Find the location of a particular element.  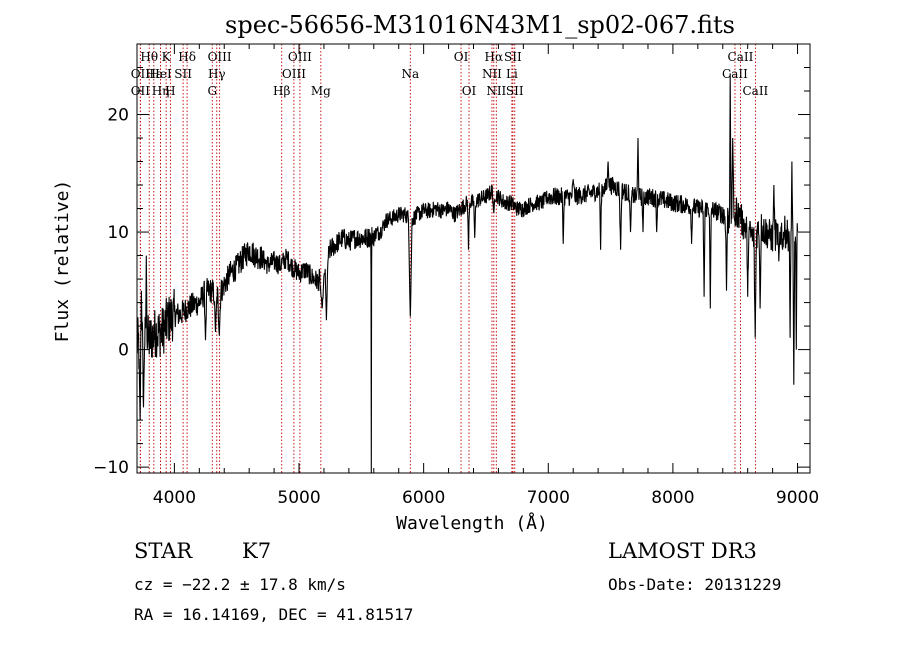

line-marker-label: Mg is located at coordinates (321, 91).